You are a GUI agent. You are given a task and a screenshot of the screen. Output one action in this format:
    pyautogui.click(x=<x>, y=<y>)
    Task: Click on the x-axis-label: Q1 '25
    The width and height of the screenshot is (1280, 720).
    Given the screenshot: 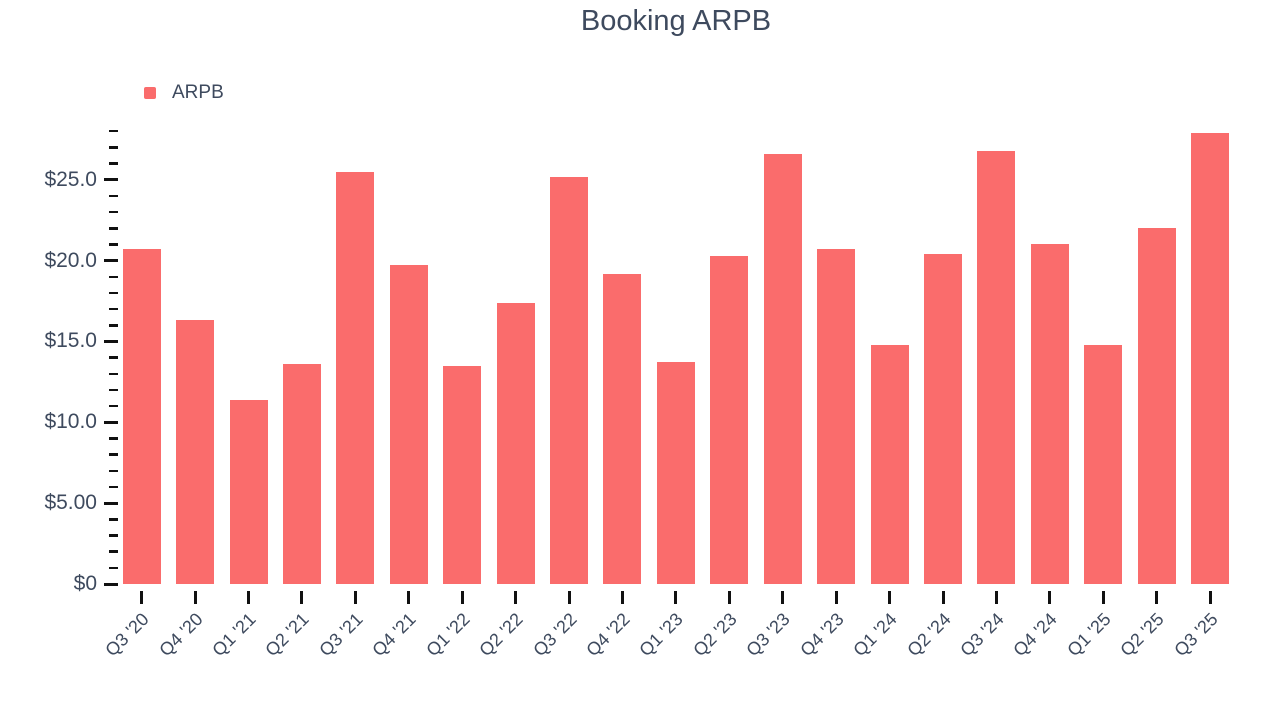 What is the action you would take?
    pyautogui.click(x=1089, y=635)
    